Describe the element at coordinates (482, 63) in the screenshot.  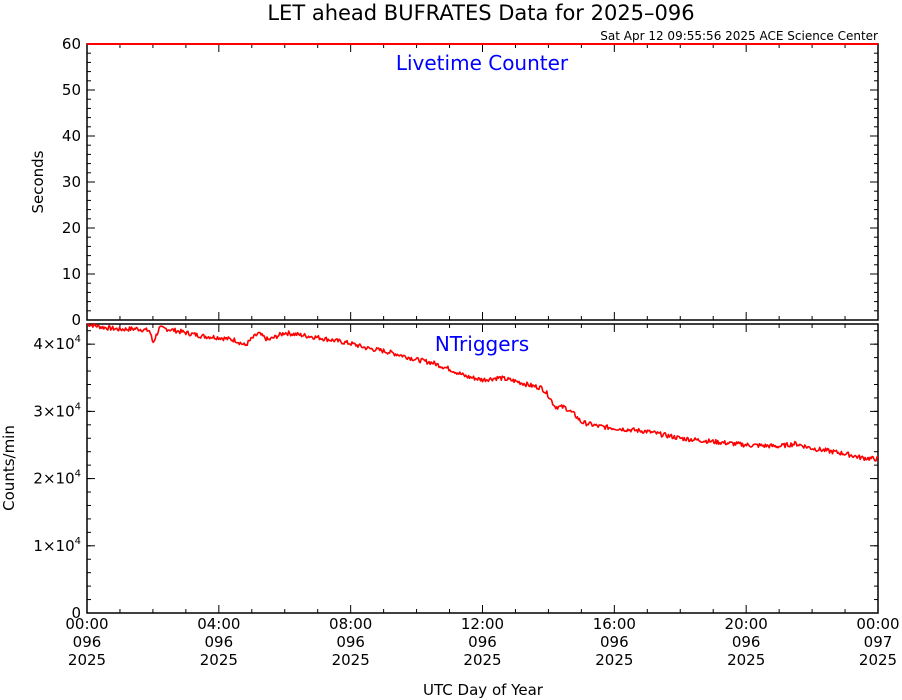
I see `livetime-panel-label: Livetime Counter` at that location.